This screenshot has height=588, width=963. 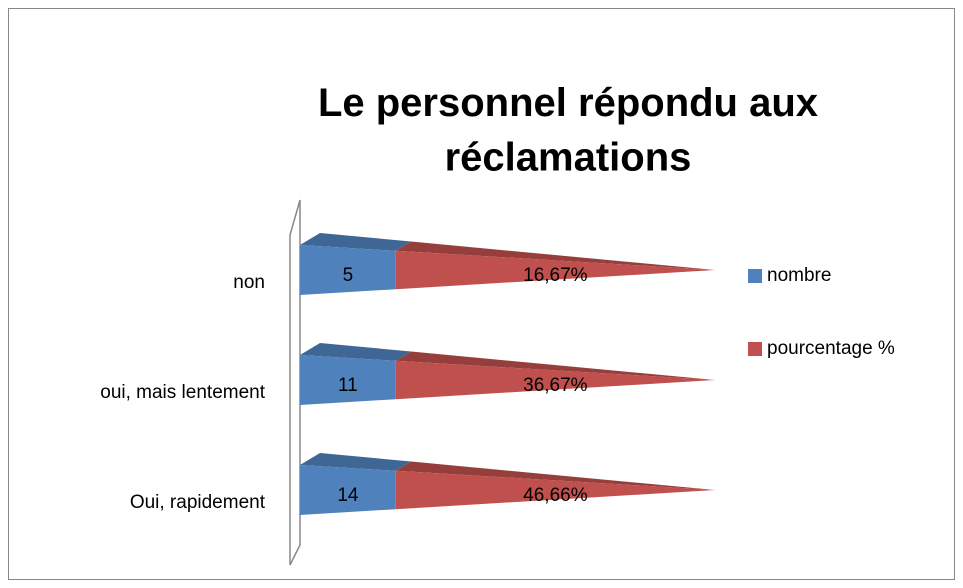 What do you see at coordinates (182, 392) in the screenshot?
I see `category-label: oui, mais lentement` at bounding box center [182, 392].